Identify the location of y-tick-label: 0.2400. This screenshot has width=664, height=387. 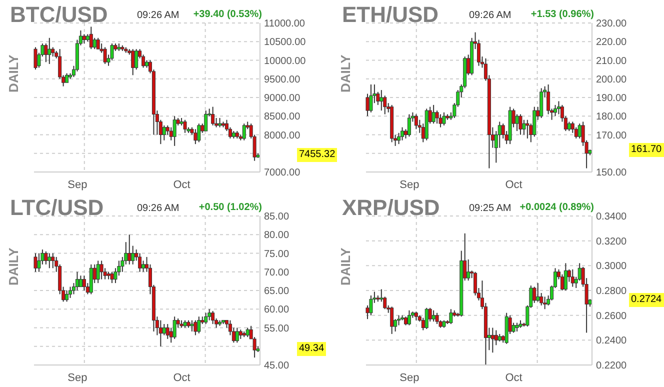
(612, 341).